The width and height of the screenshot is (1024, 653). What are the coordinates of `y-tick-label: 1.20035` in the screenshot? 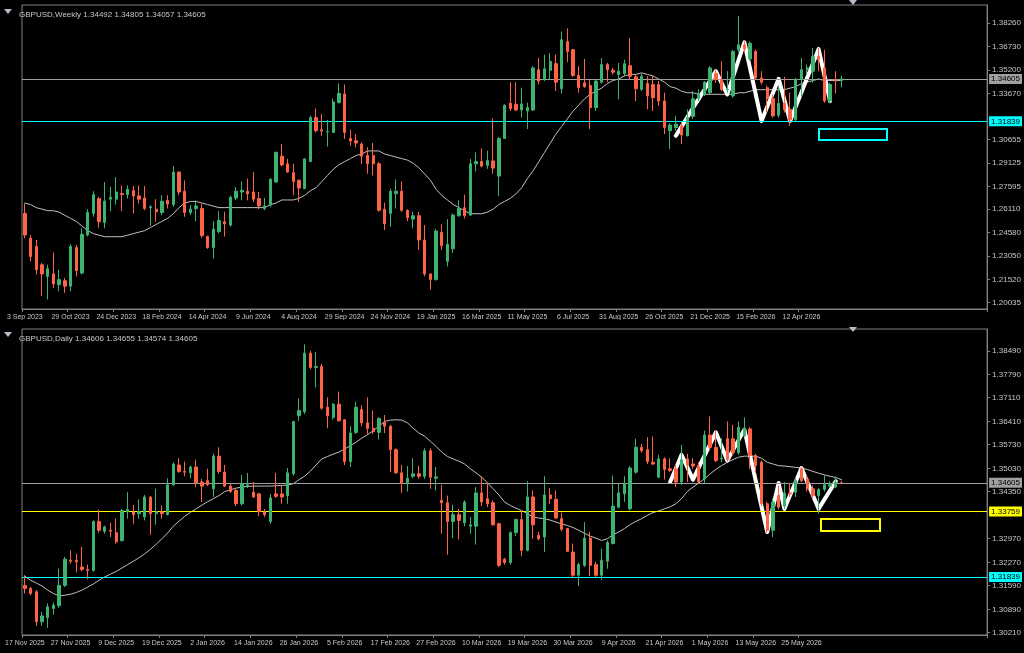 It's located at (1007, 302).